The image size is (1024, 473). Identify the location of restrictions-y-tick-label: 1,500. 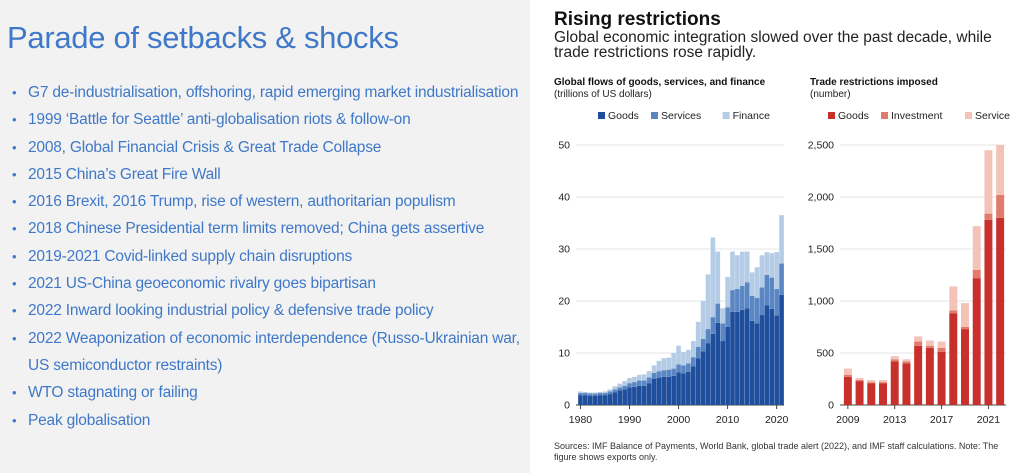
(821, 250).